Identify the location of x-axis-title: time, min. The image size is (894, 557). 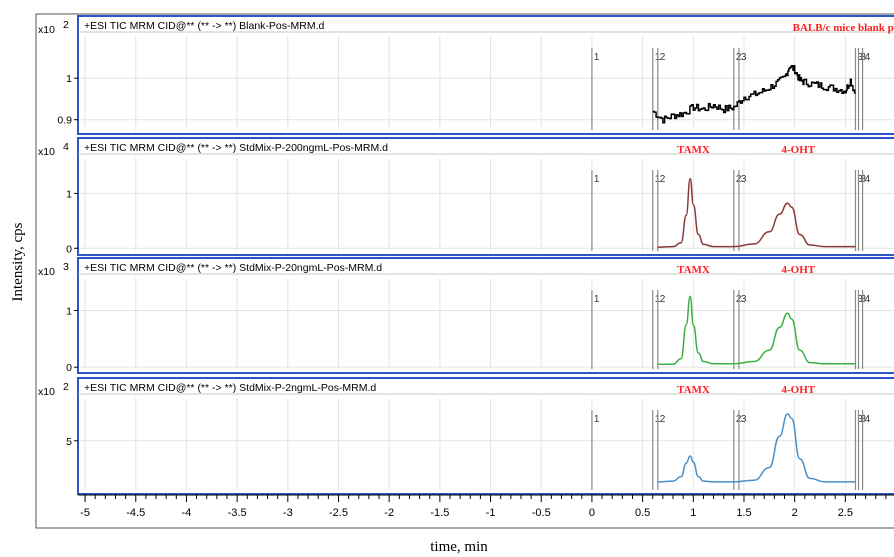
(459, 547).